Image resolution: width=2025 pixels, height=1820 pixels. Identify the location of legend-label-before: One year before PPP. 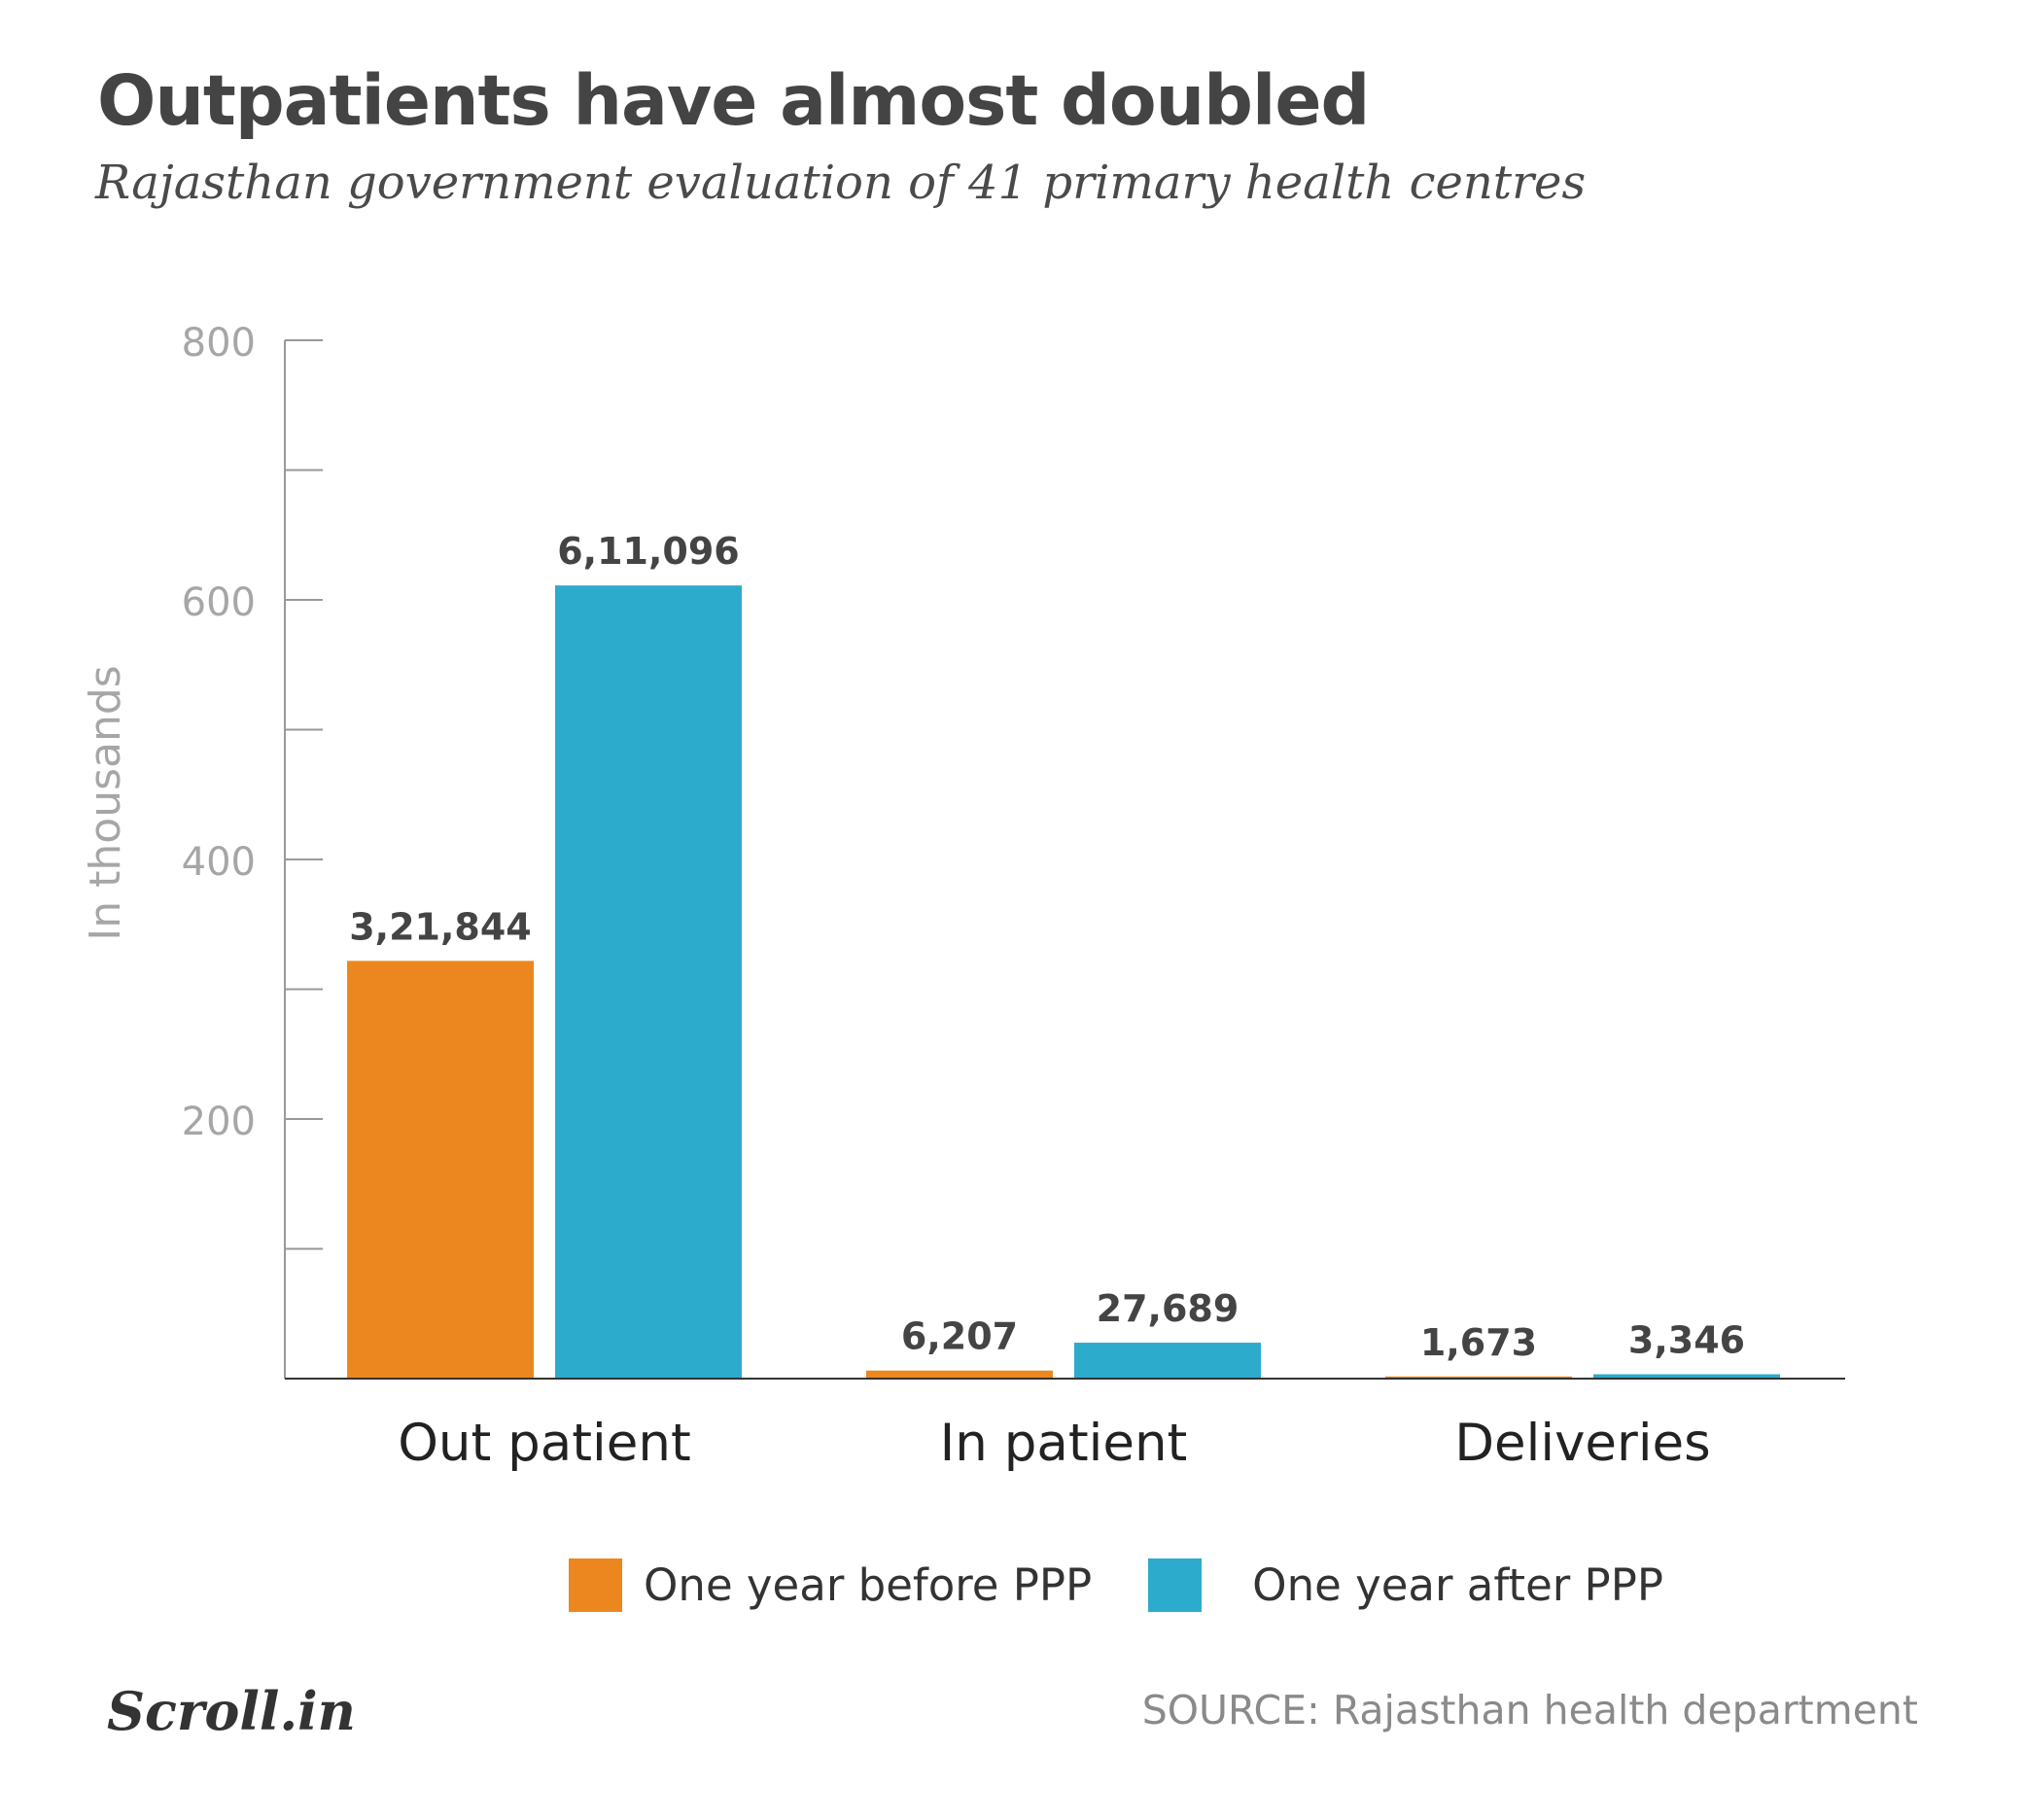
(868, 1585).